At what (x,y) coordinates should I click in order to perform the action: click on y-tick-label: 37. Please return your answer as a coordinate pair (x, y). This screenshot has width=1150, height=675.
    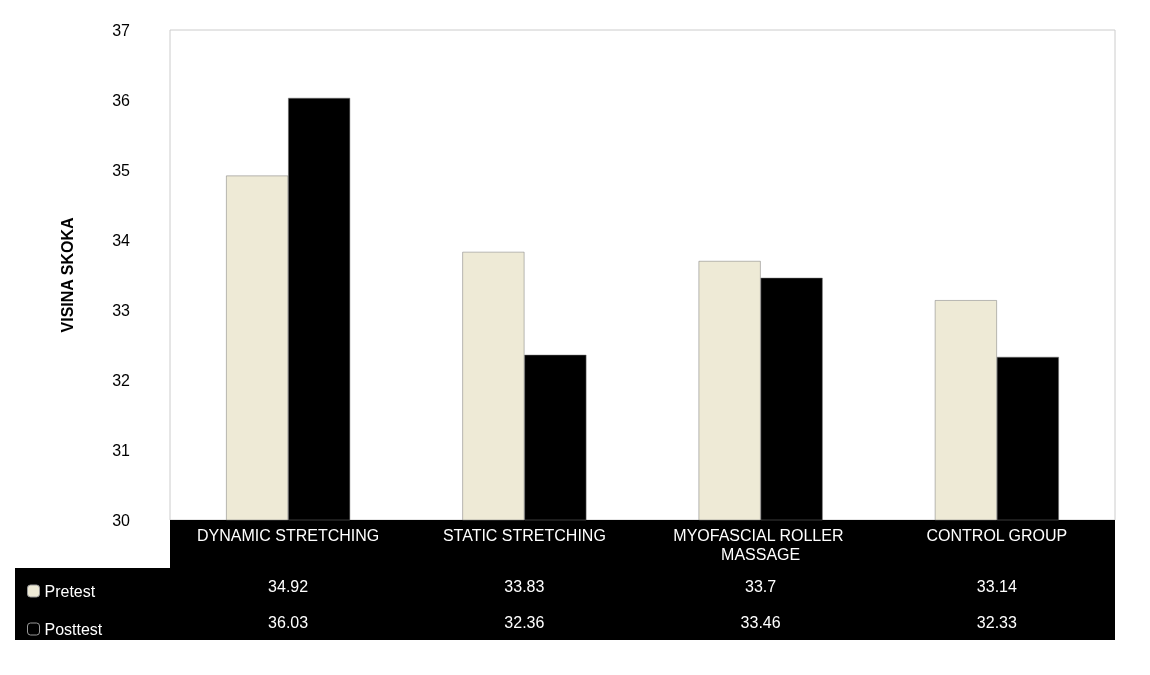
    Looking at the image, I should click on (121, 30).